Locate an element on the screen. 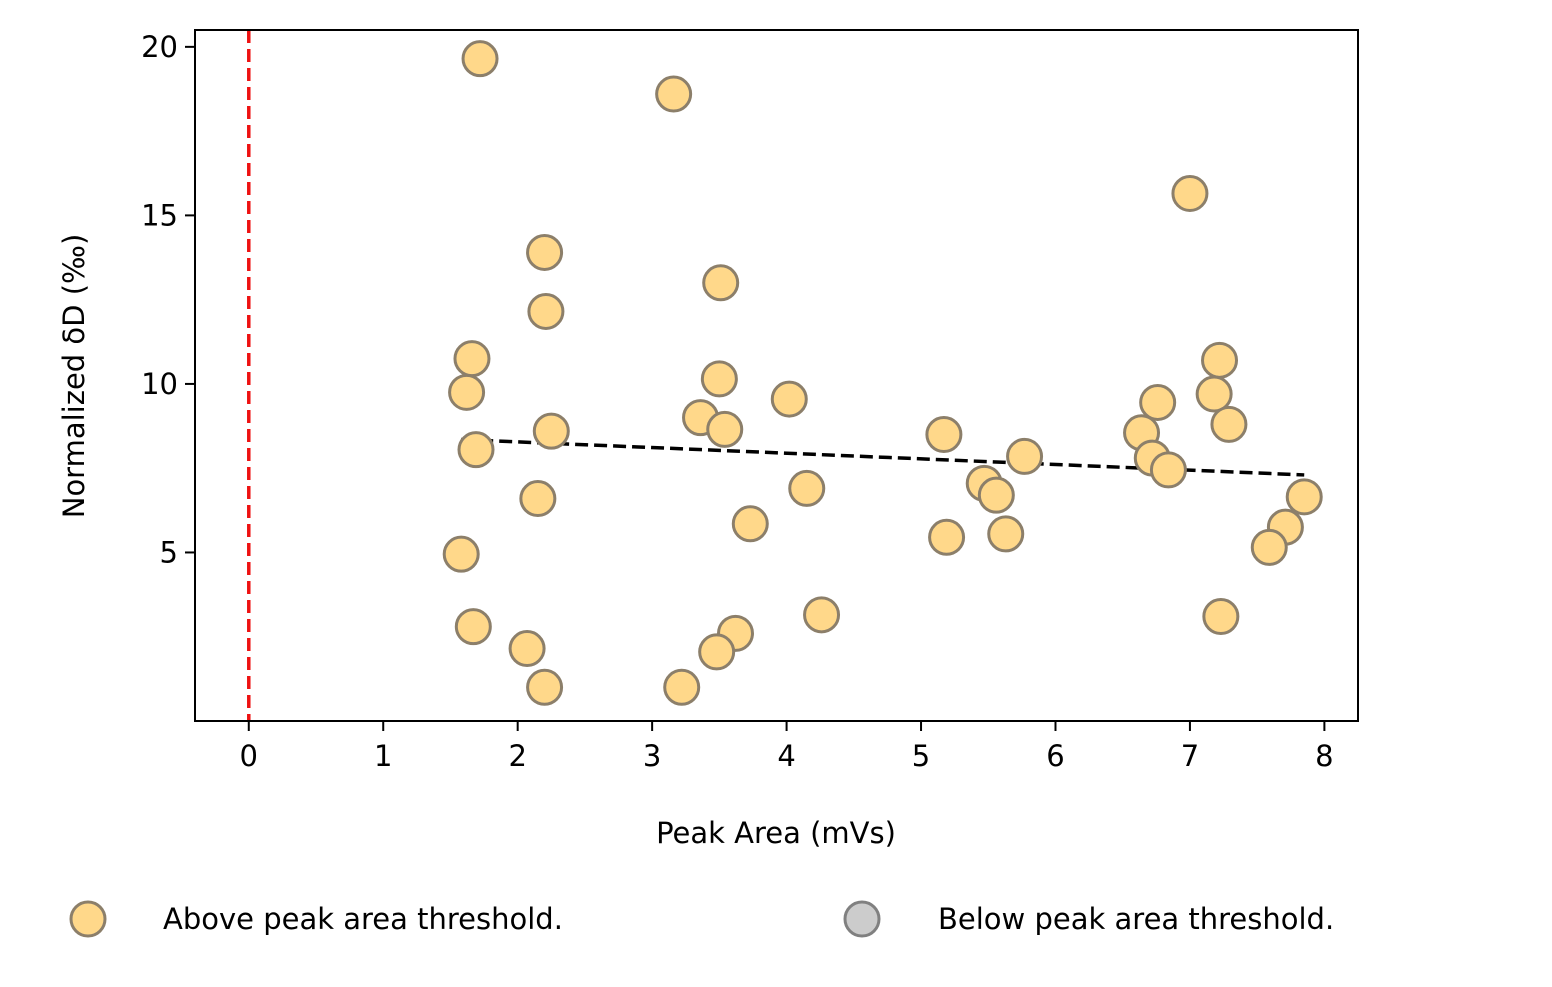 This screenshot has height=987, width=1552. x-tick-label: 1 is located at coordinates (383, 756).